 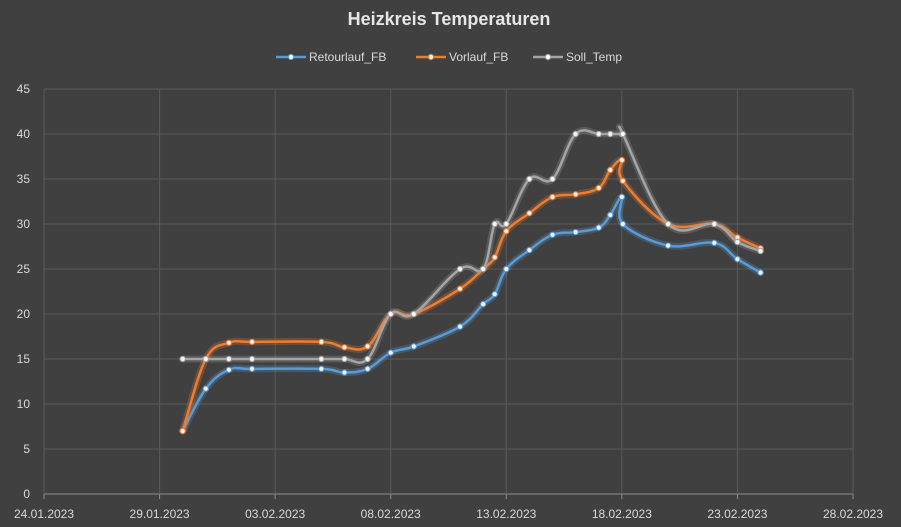 I want to click on y-tick-label: 35, so click(x=24, y=179).